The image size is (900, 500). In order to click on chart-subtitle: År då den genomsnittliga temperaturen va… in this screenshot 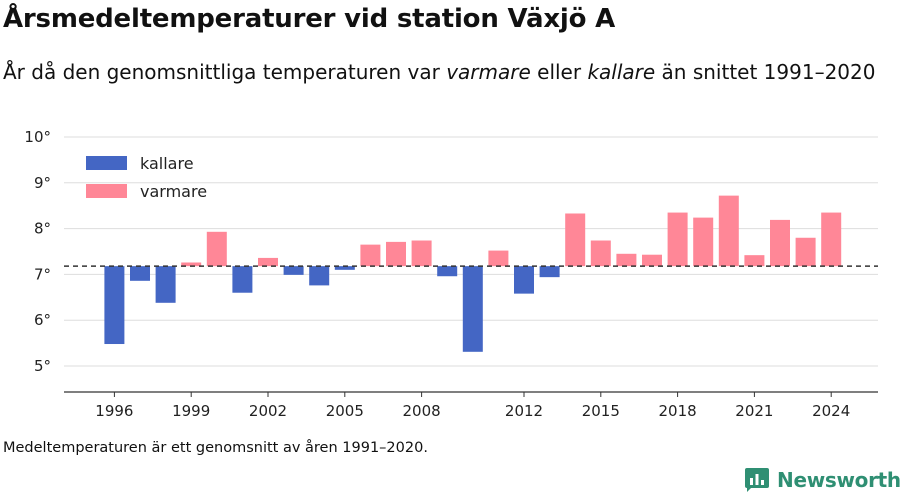, I will do `click(443, 72)`.